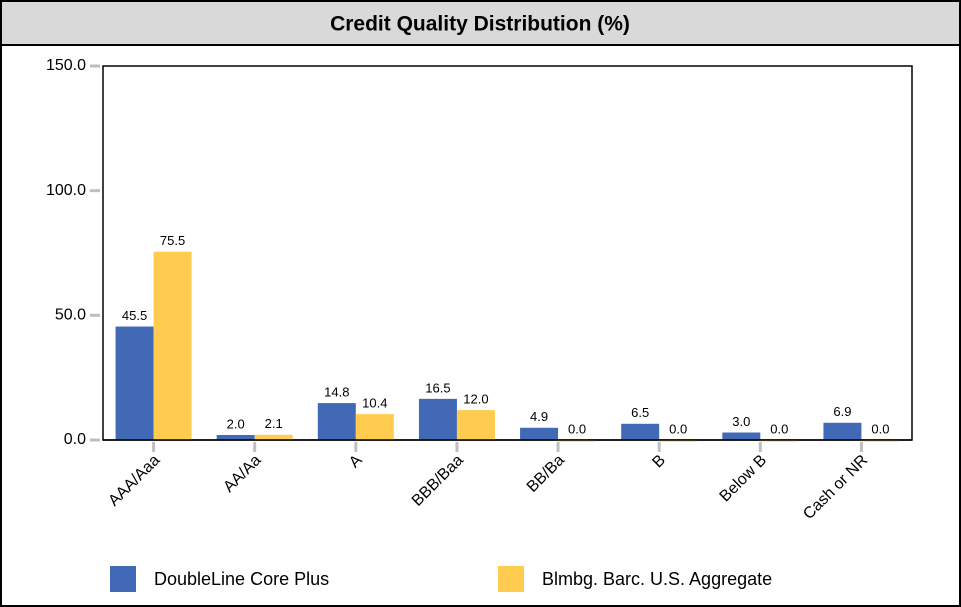 Image resolution: width=961 pixels, height=607 pixels. Describe the element at coordinates (70, 315) in the screenshot. I see `y-tick-label: 50.0` at that location.